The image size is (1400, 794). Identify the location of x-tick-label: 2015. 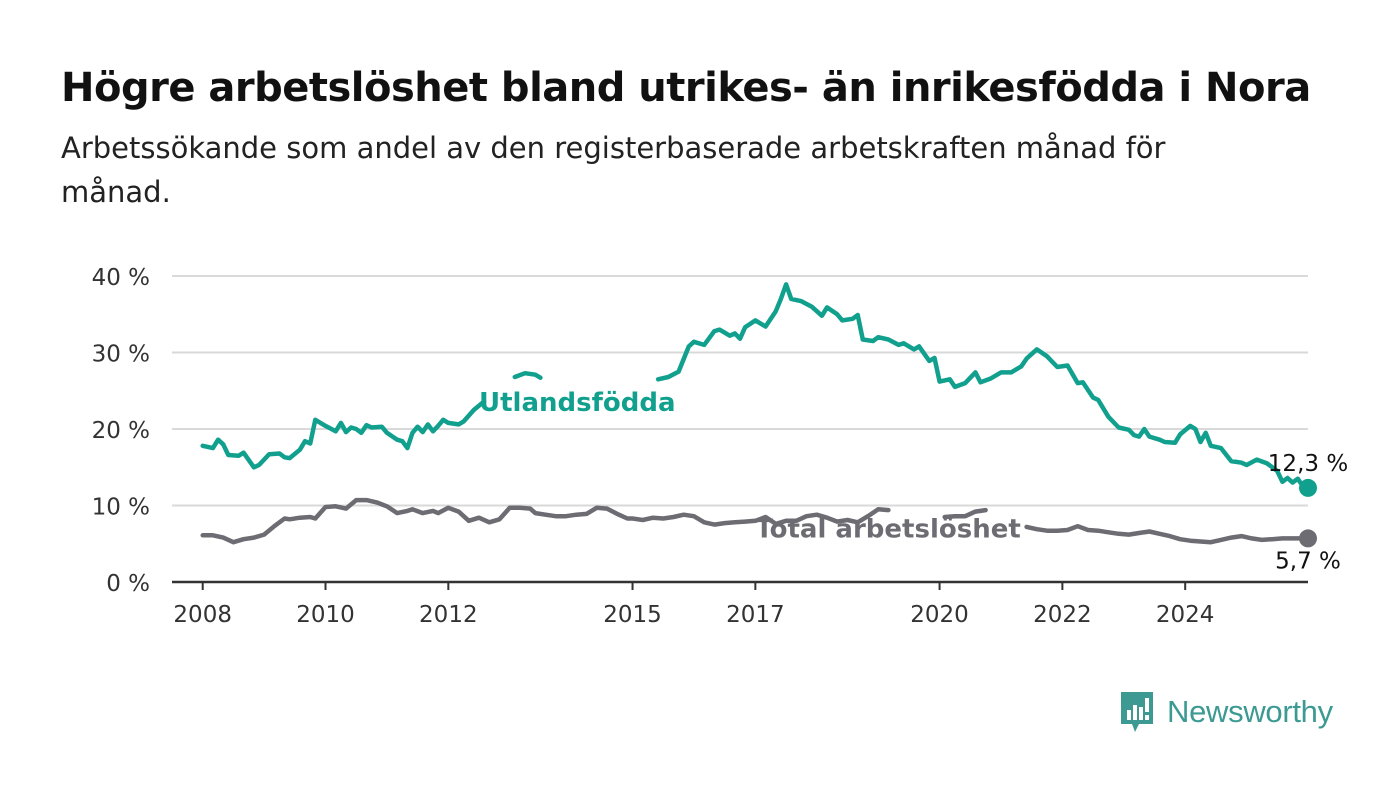
(632, 615).